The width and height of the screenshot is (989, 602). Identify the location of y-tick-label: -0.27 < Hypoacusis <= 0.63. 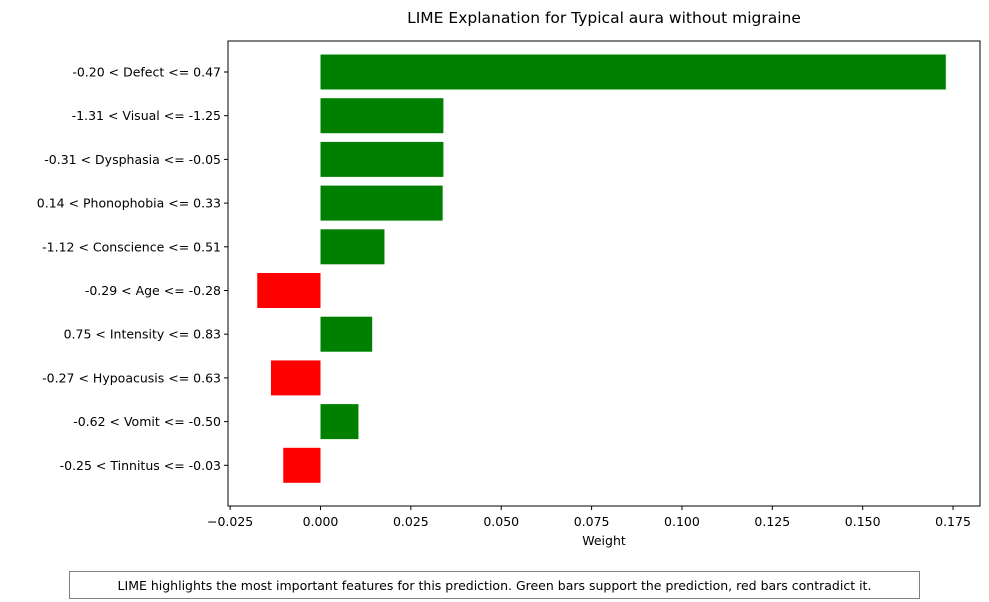
(131, 377).